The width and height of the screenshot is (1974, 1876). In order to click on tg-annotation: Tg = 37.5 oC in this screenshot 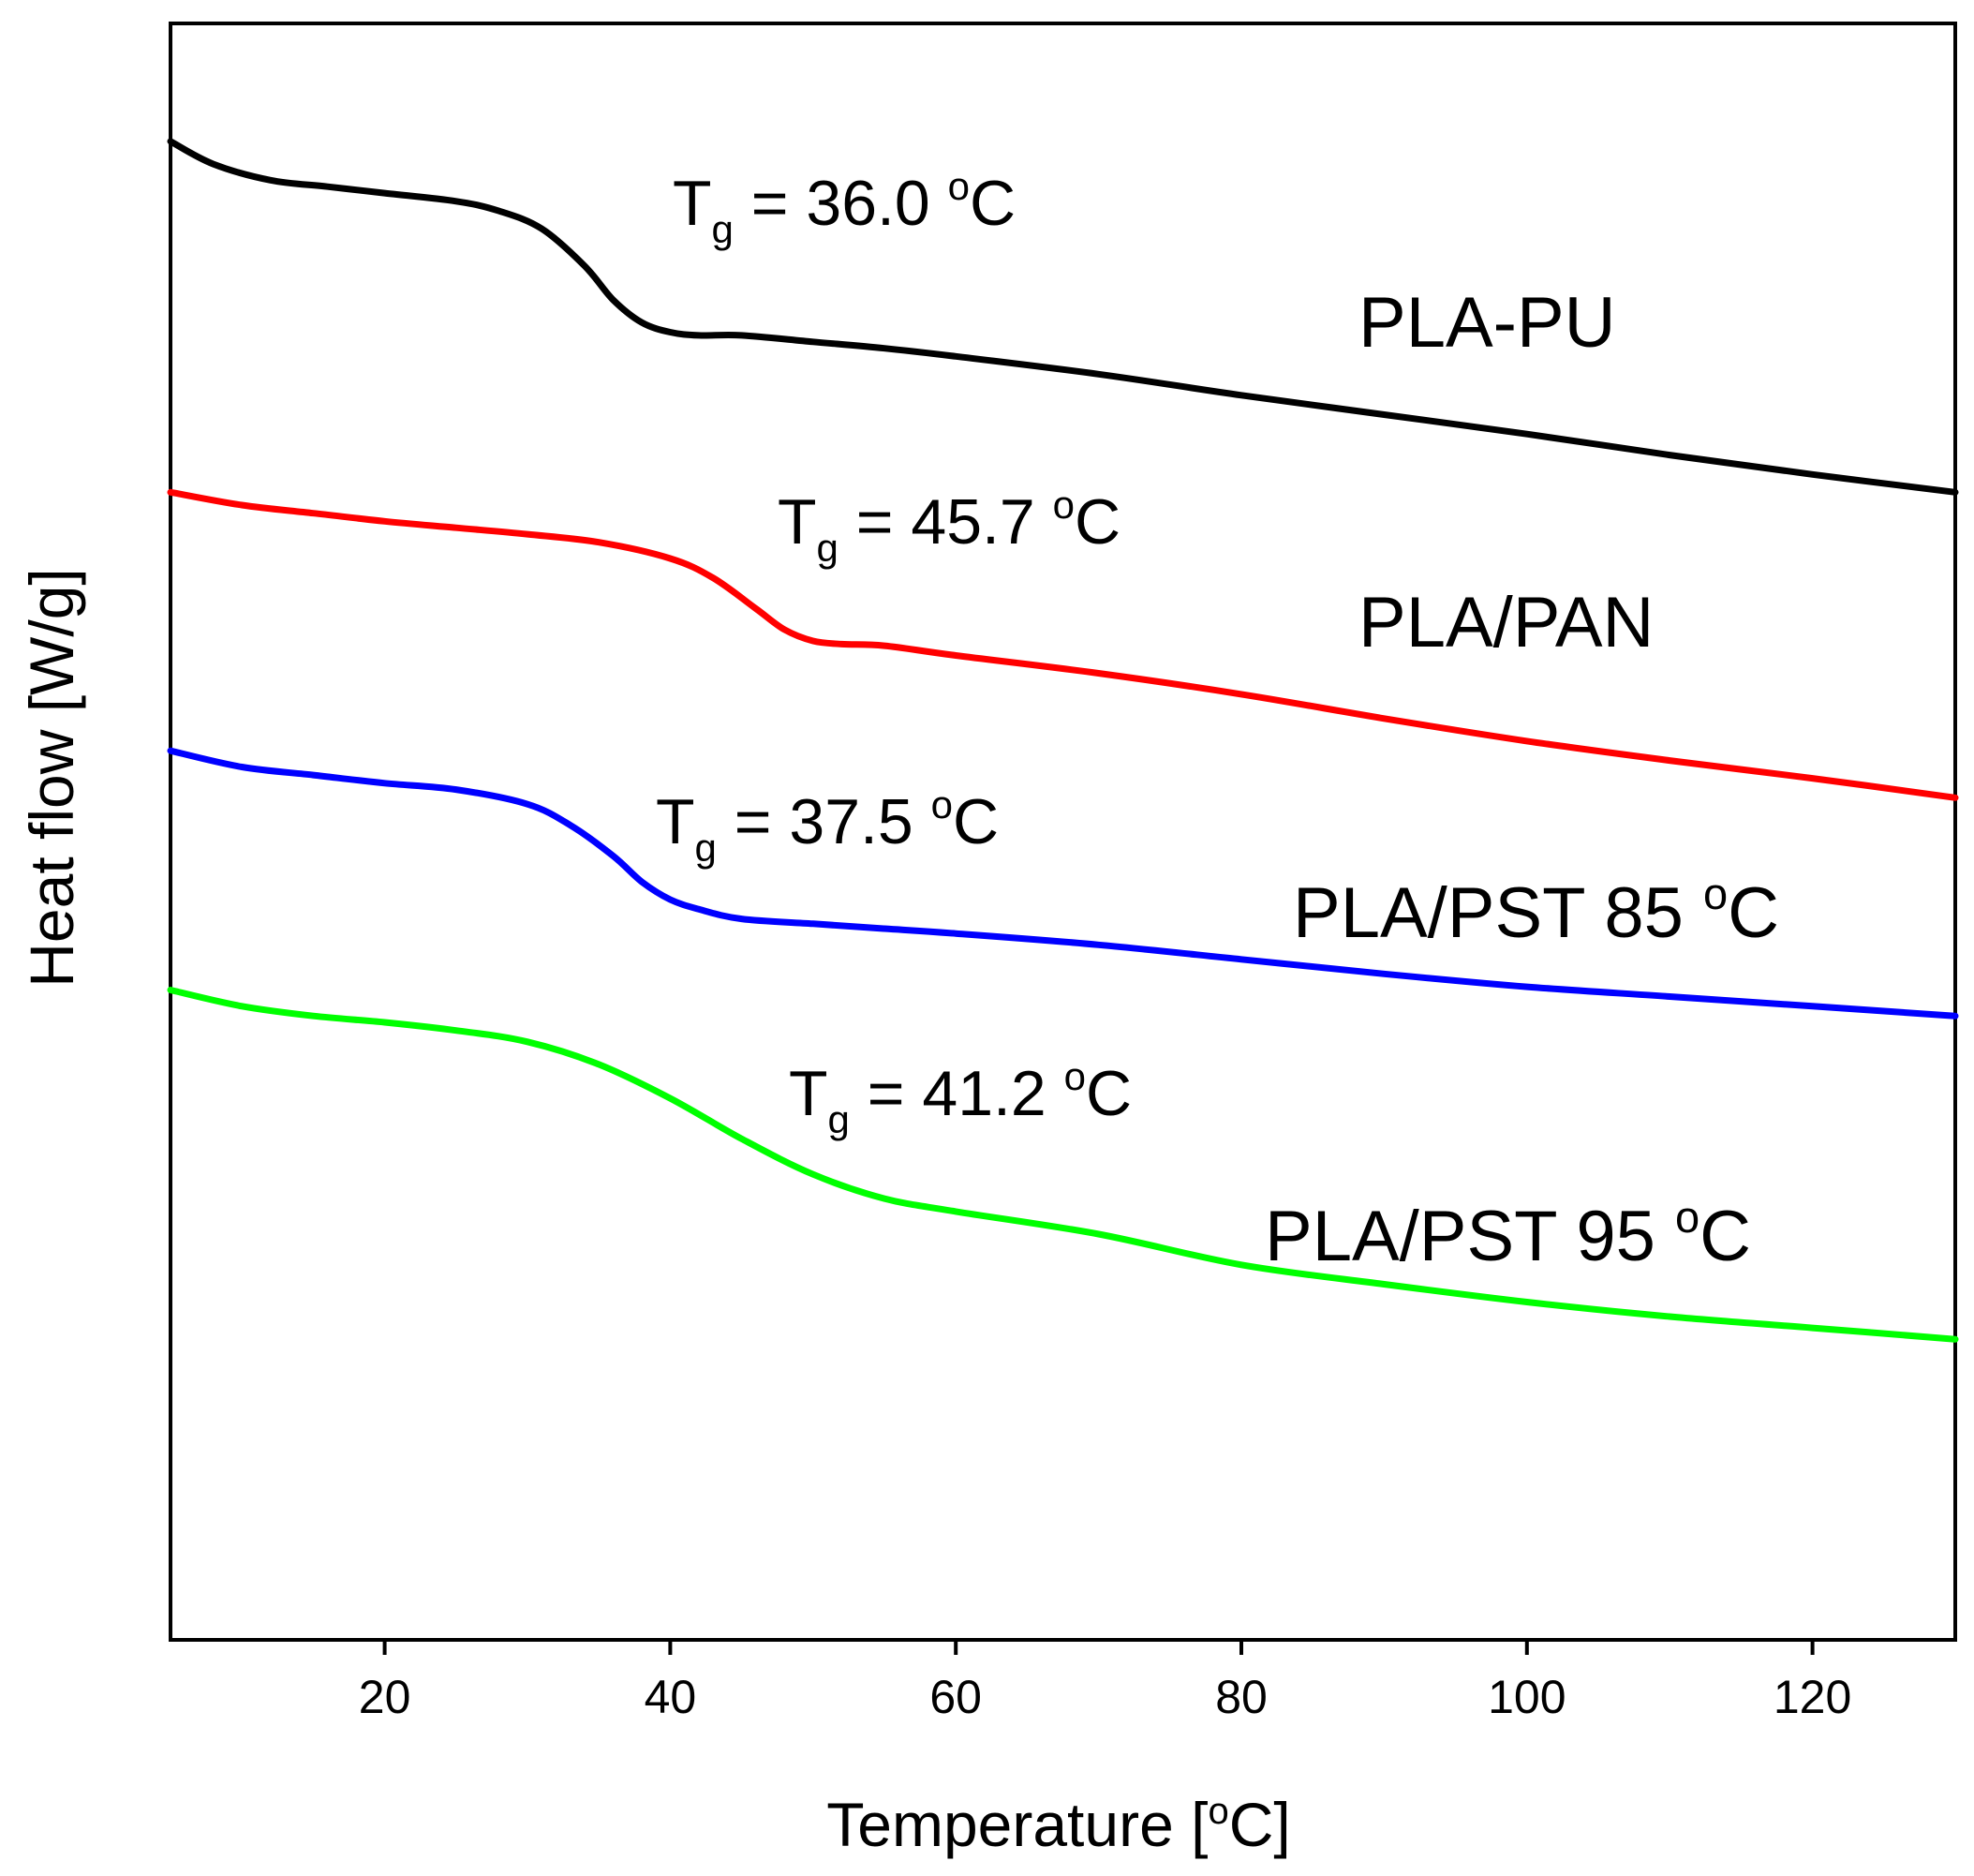, I will do `click(827, 826)`.